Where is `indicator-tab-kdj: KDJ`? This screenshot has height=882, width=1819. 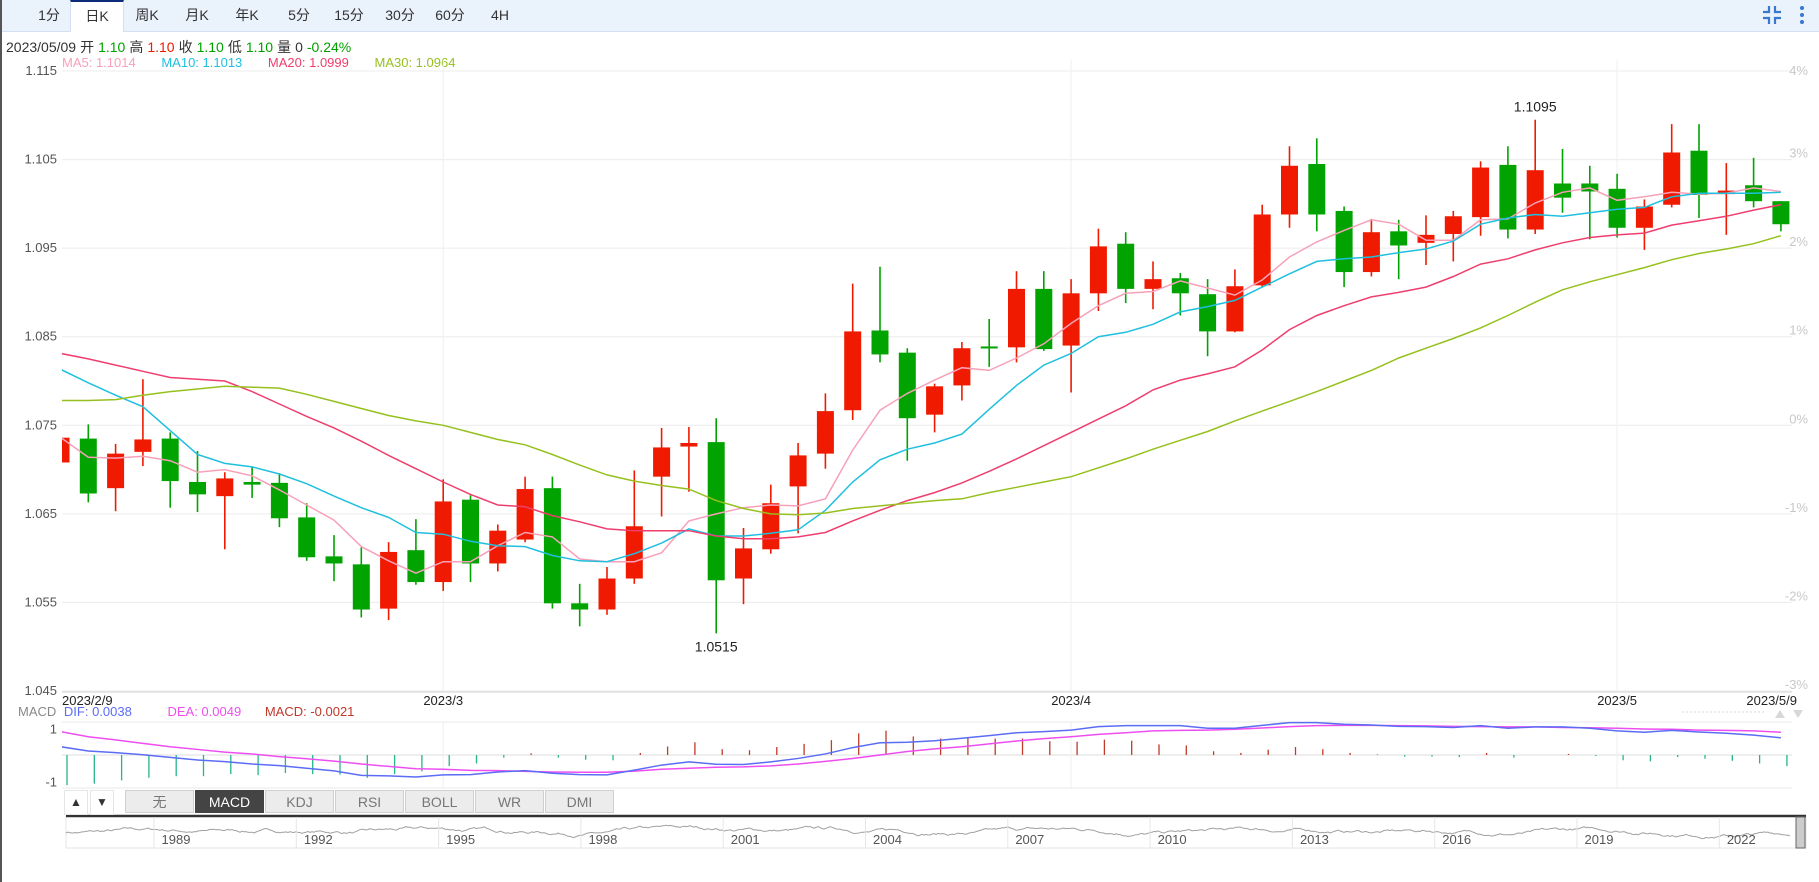 indicator-tab-kdj: KDJ is located at coordinates (299, 801).